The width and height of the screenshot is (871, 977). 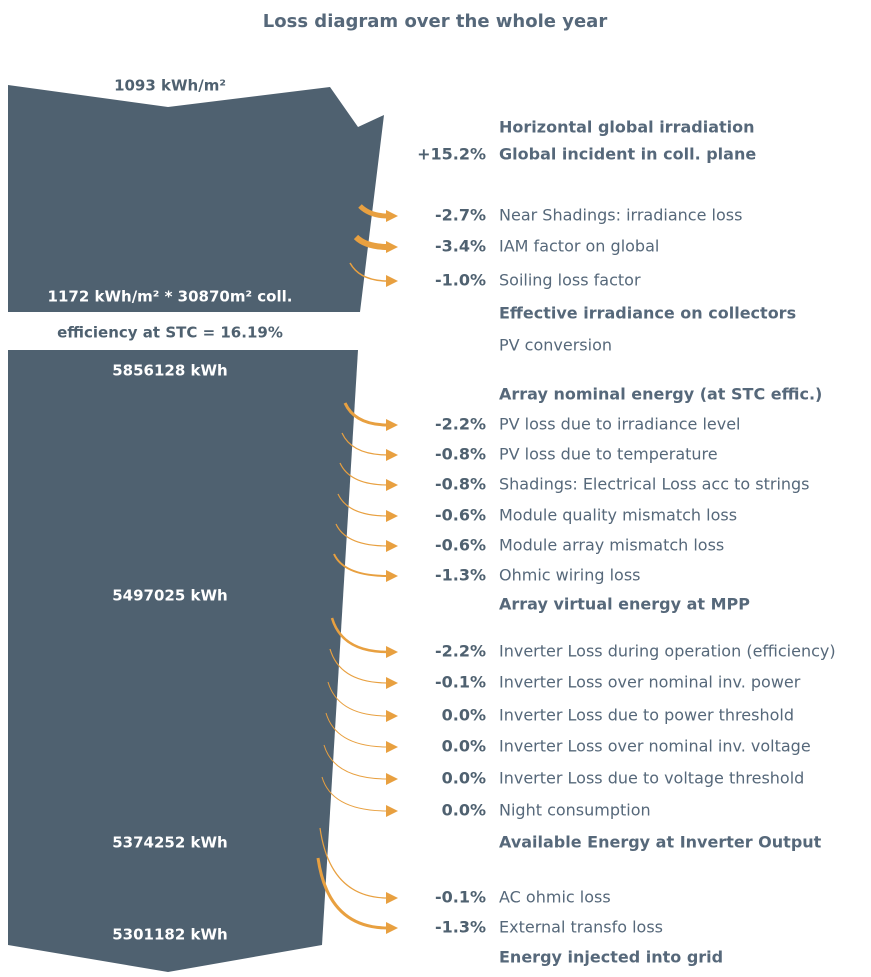 What do you see at coordinates (611, 545) in the screenshot?
I see `row-label: Module array mismatch loss` at bounding box center [611, 545].